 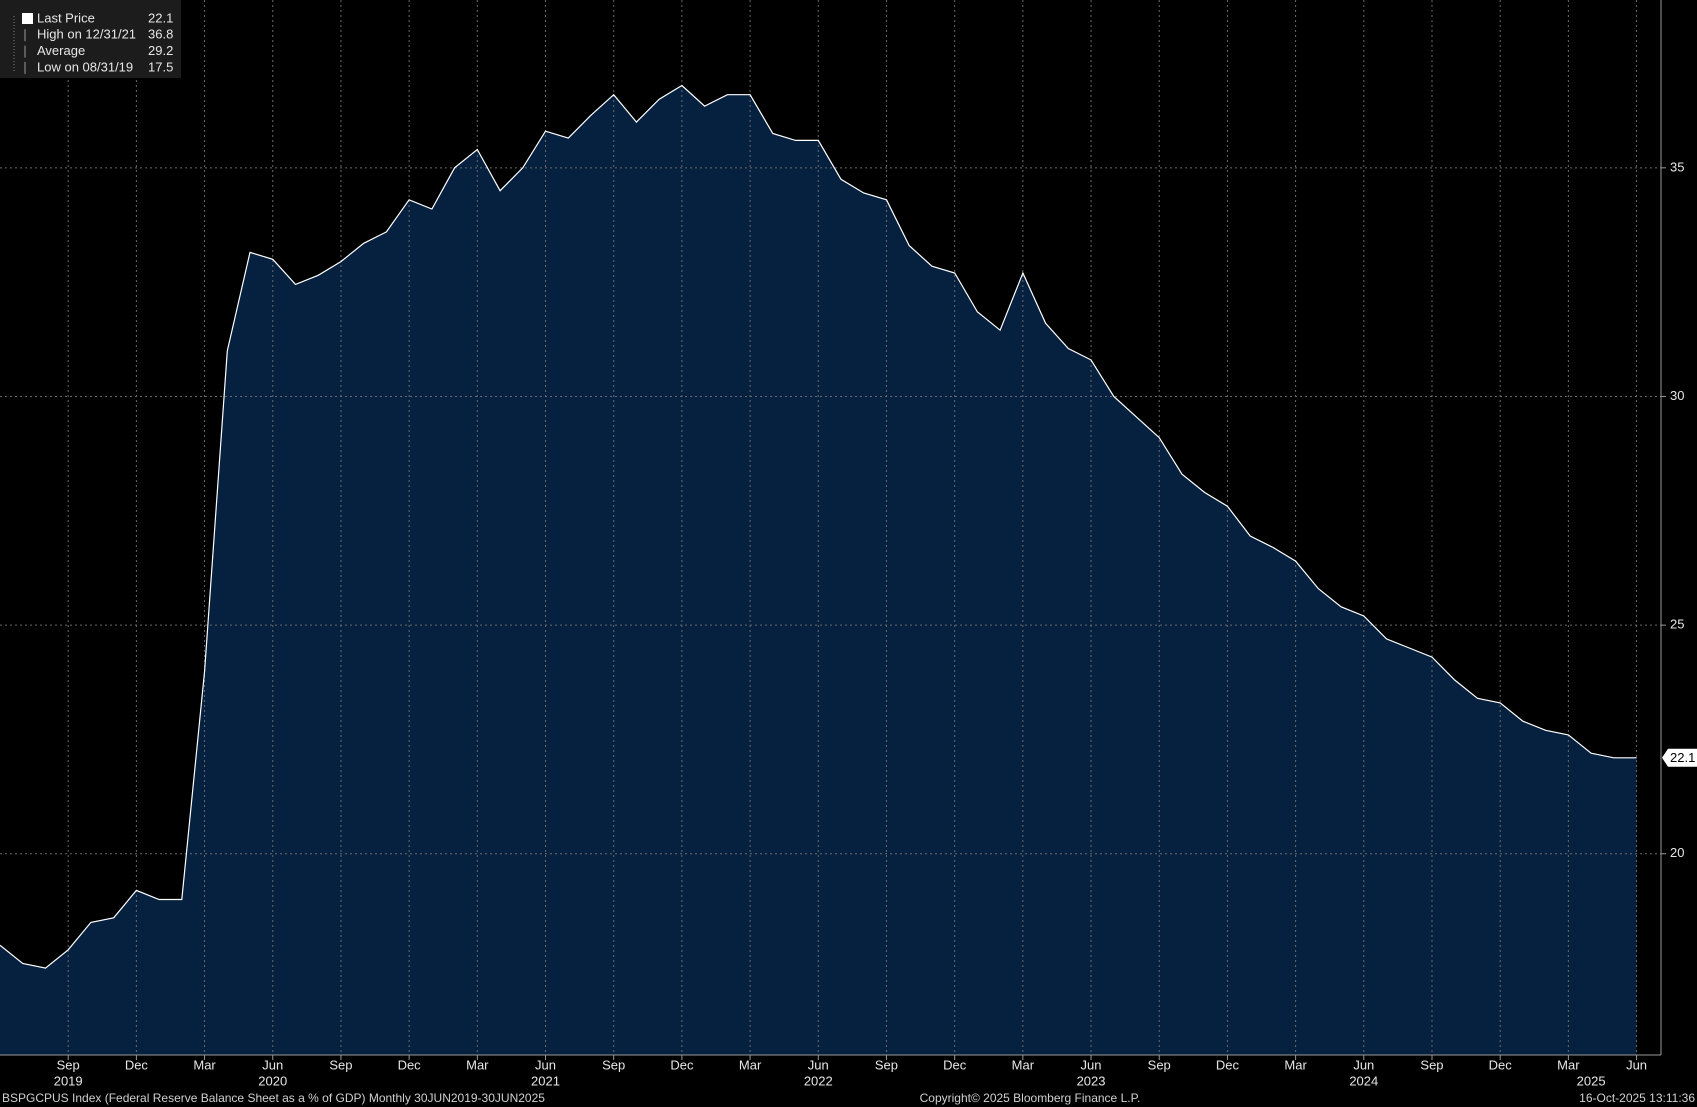 I want to click on legend-label: Last Price, so click(x=66, y=17).